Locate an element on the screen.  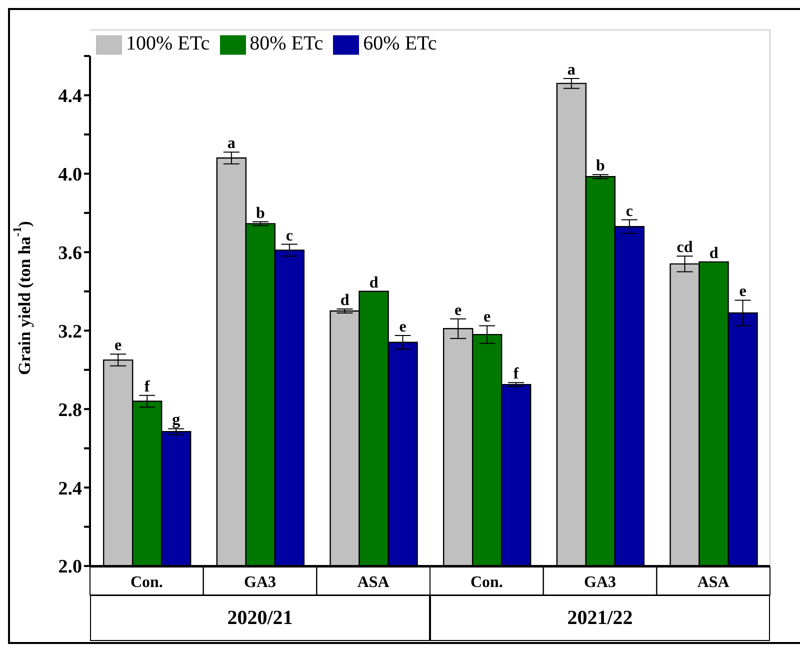
y-tick-label: 4.0 is located at coordinates (70, 175).